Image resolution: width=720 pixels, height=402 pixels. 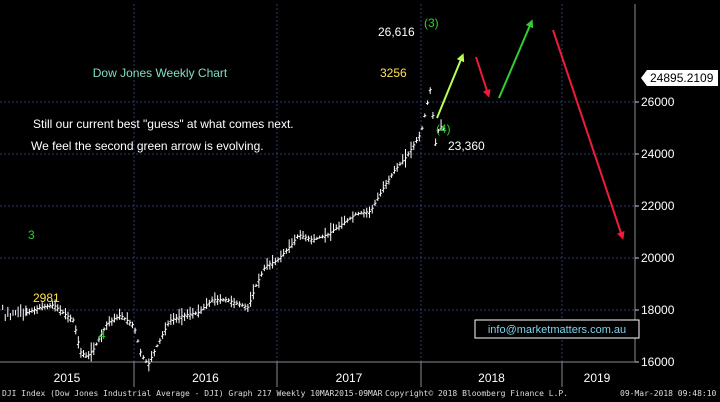 I want to click on forecast-arrow-down-small, so click(x=483, y=77).